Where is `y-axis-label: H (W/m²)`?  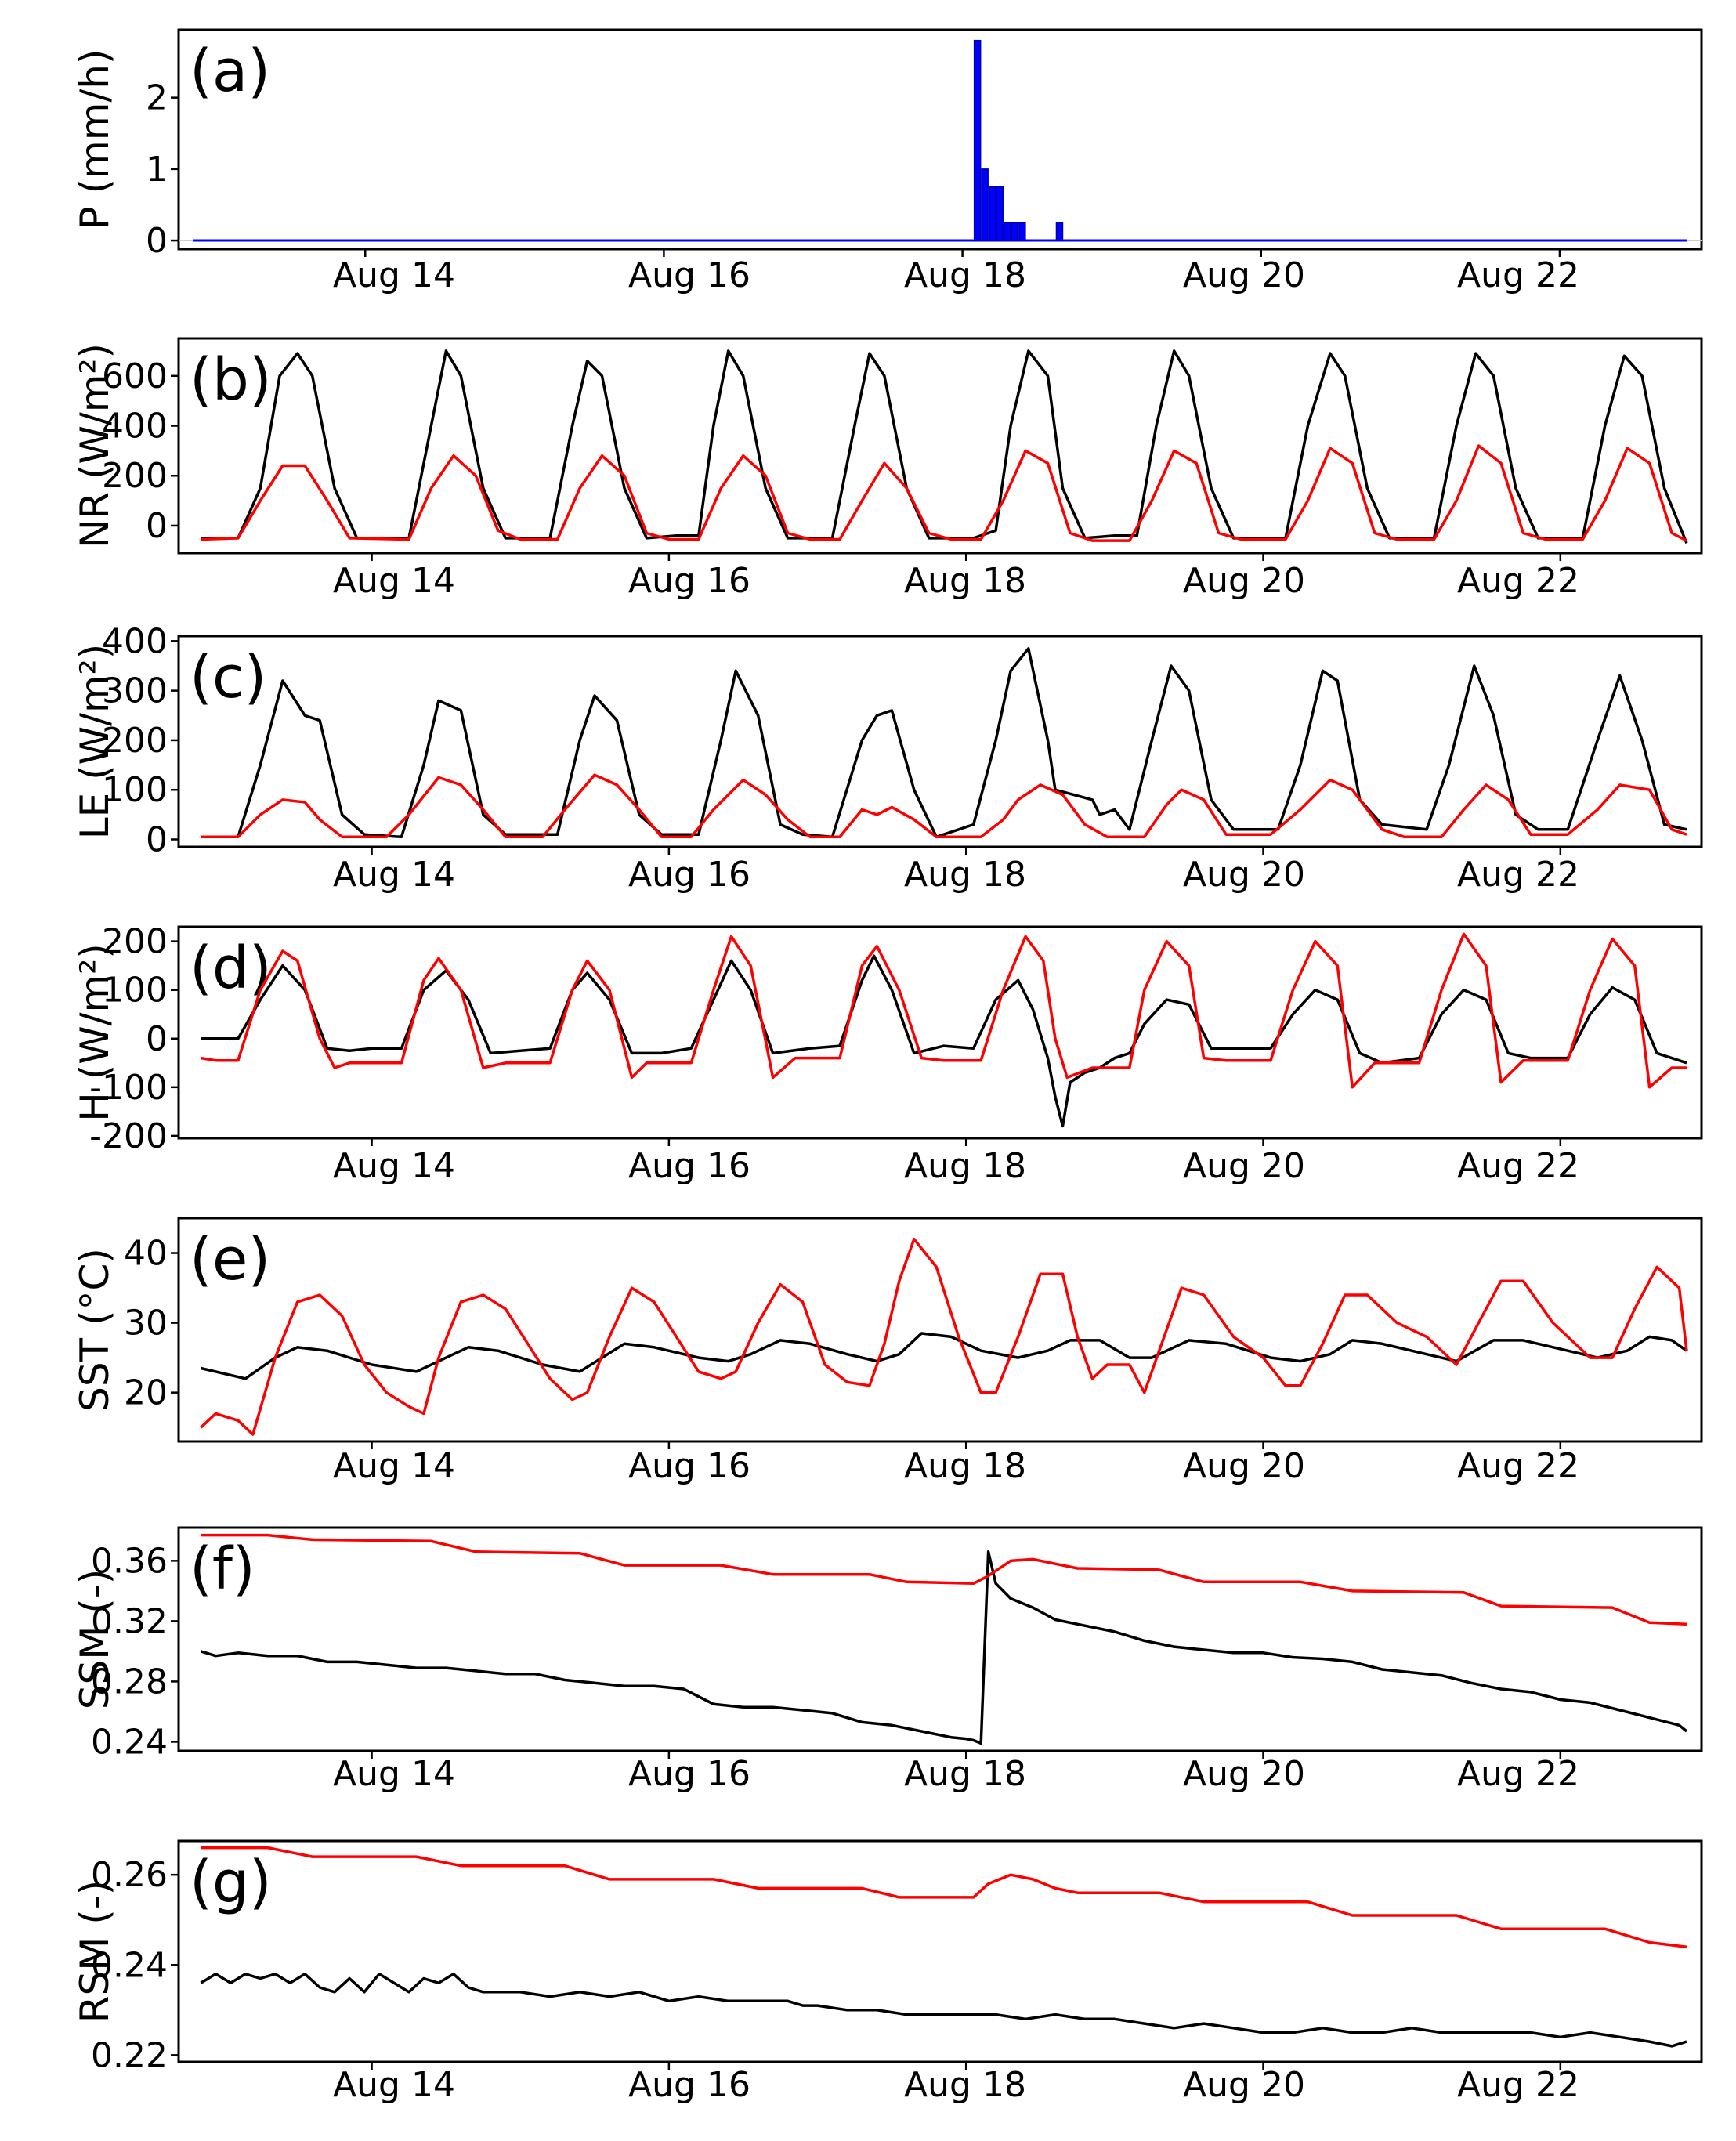 y-axis-label: H (W/m²) is located at coordinates (95, 1032).